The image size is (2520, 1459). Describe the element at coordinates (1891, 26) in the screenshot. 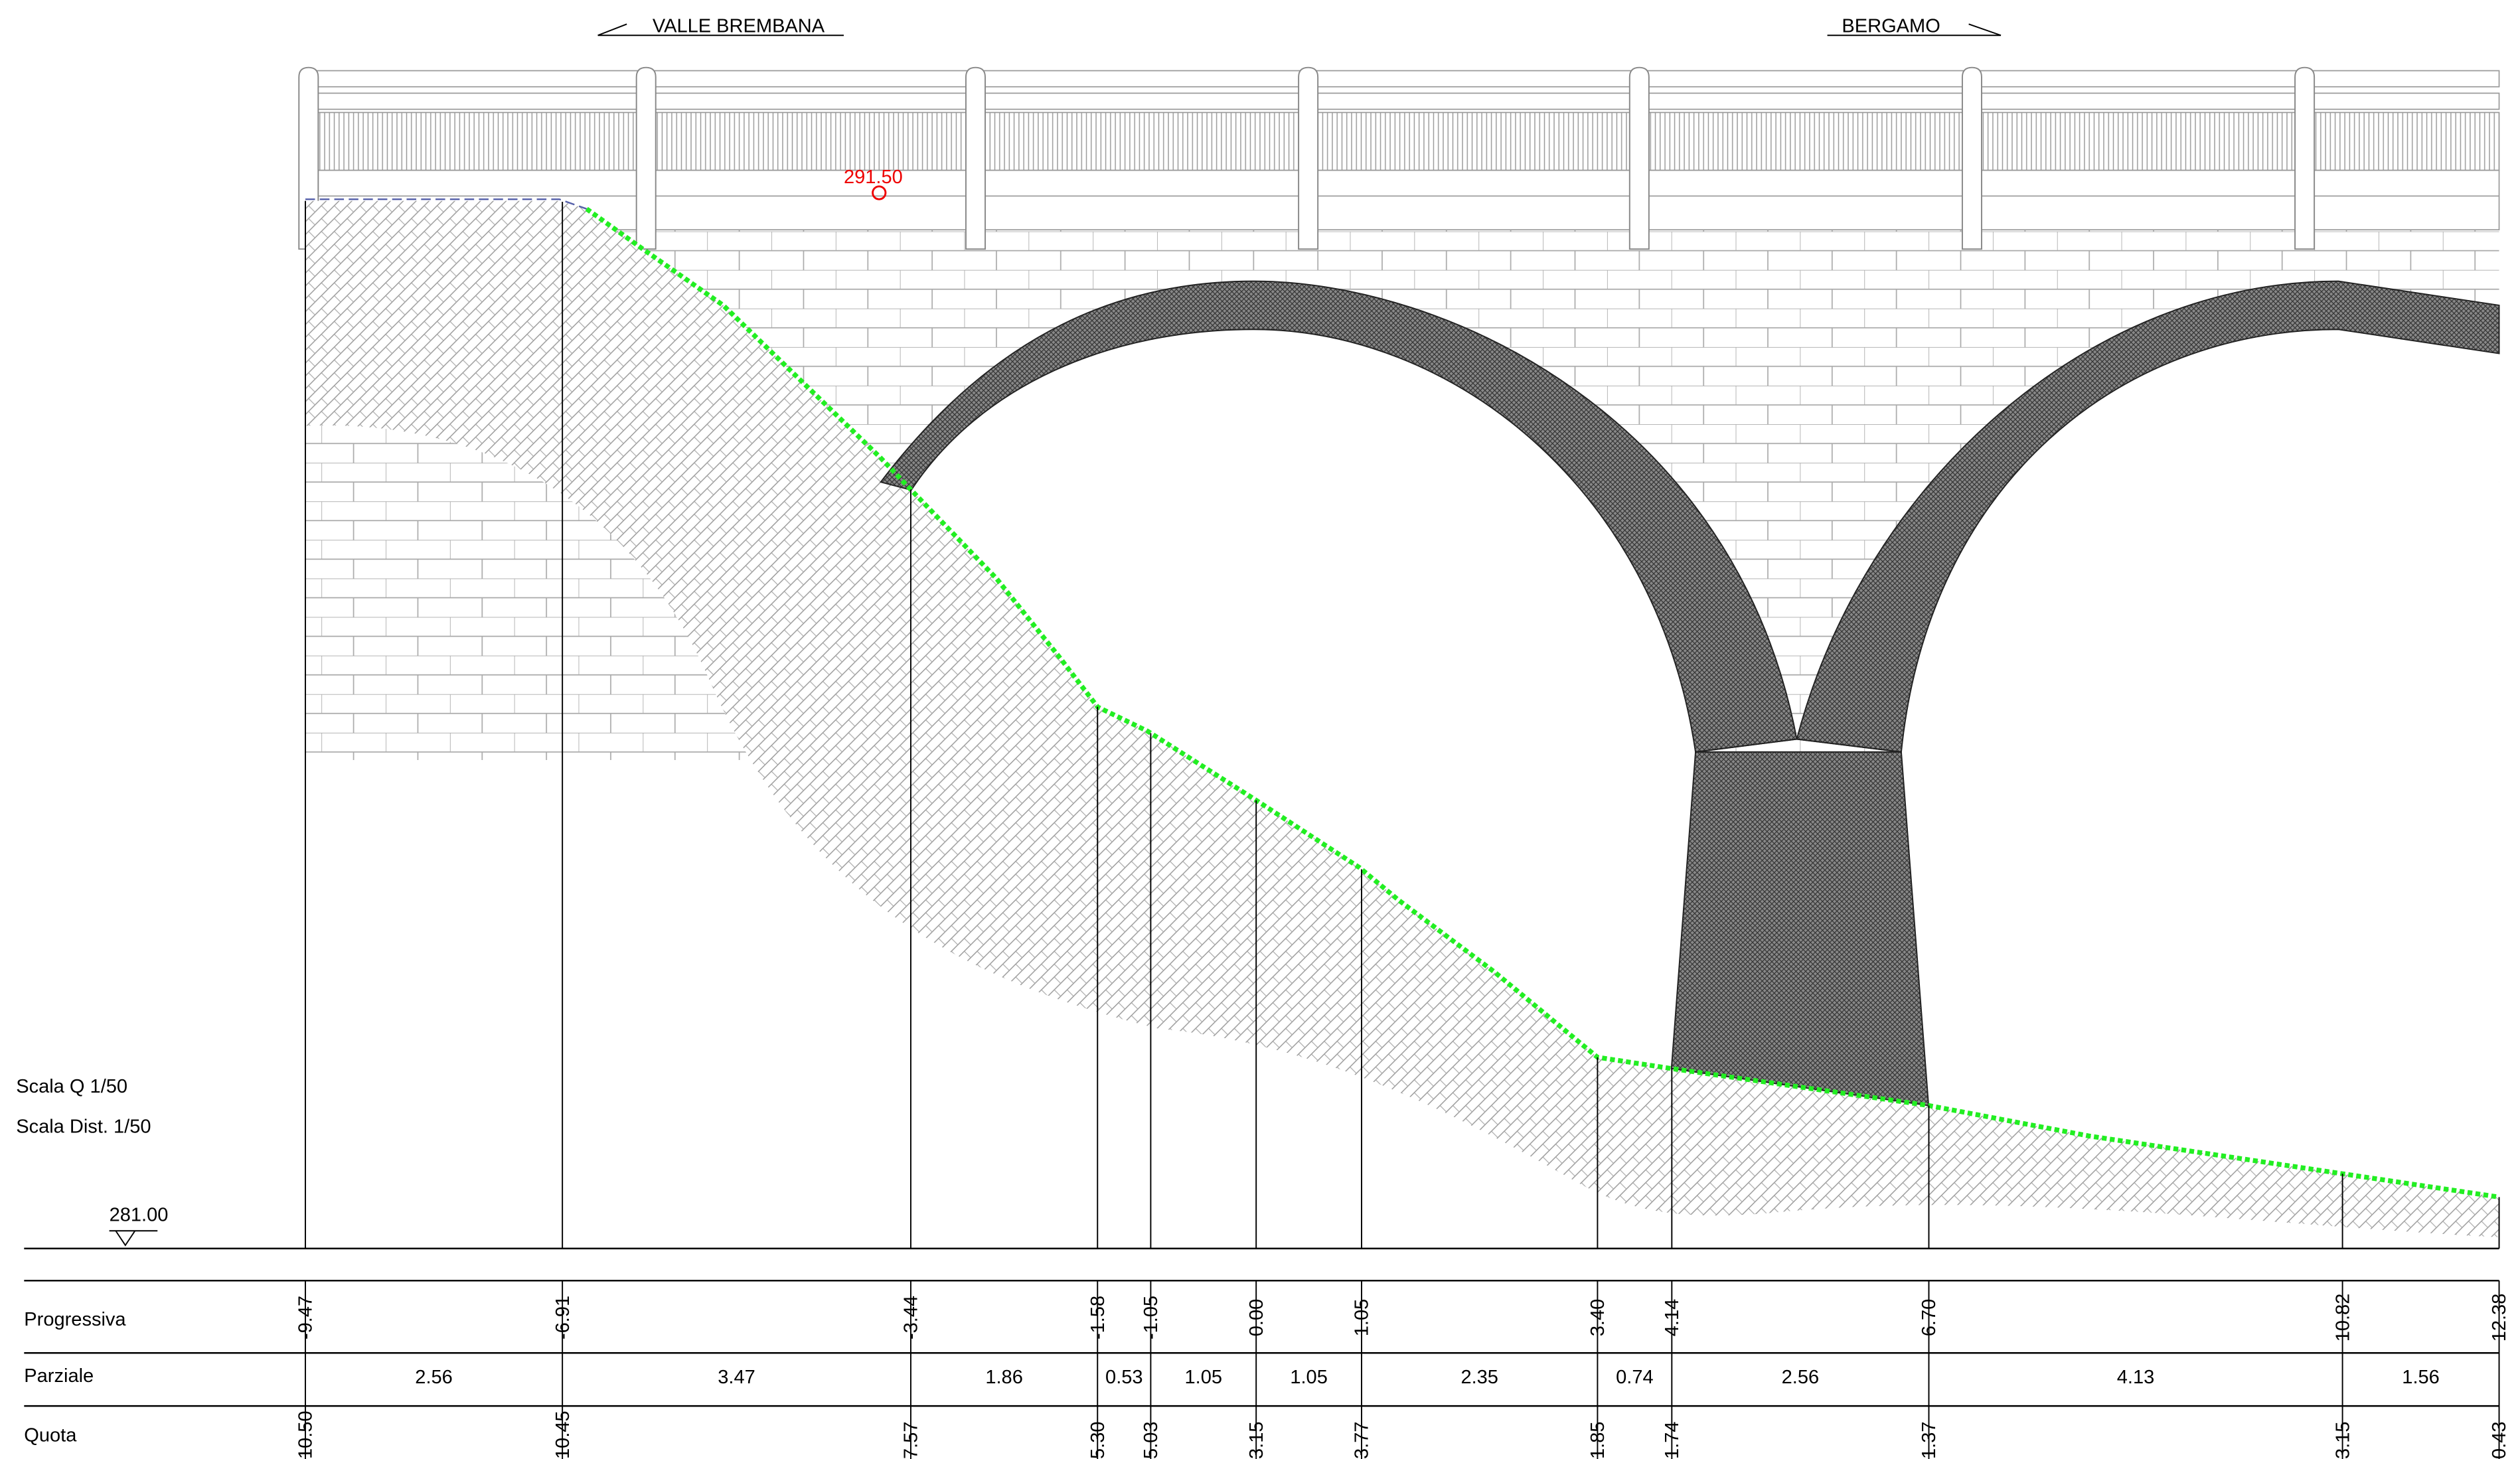

I see `direction-right: BERGAMO` at that location.